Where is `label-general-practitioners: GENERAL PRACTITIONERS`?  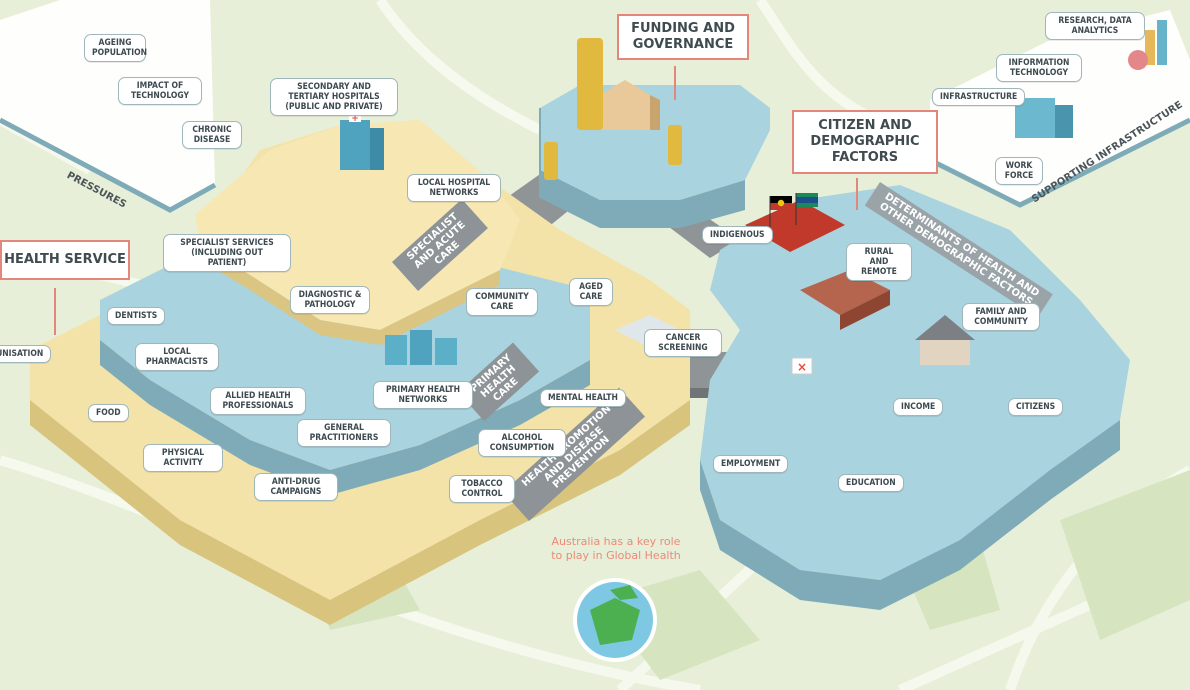
label-general-practitioners: GENERAL PRACTITIONERS is located at coordinates (344, 433).